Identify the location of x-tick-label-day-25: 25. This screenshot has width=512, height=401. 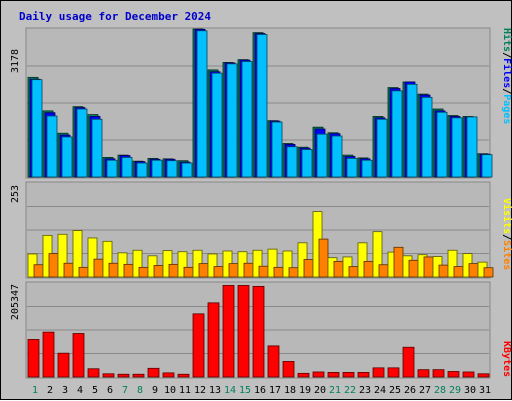
(395, 390).